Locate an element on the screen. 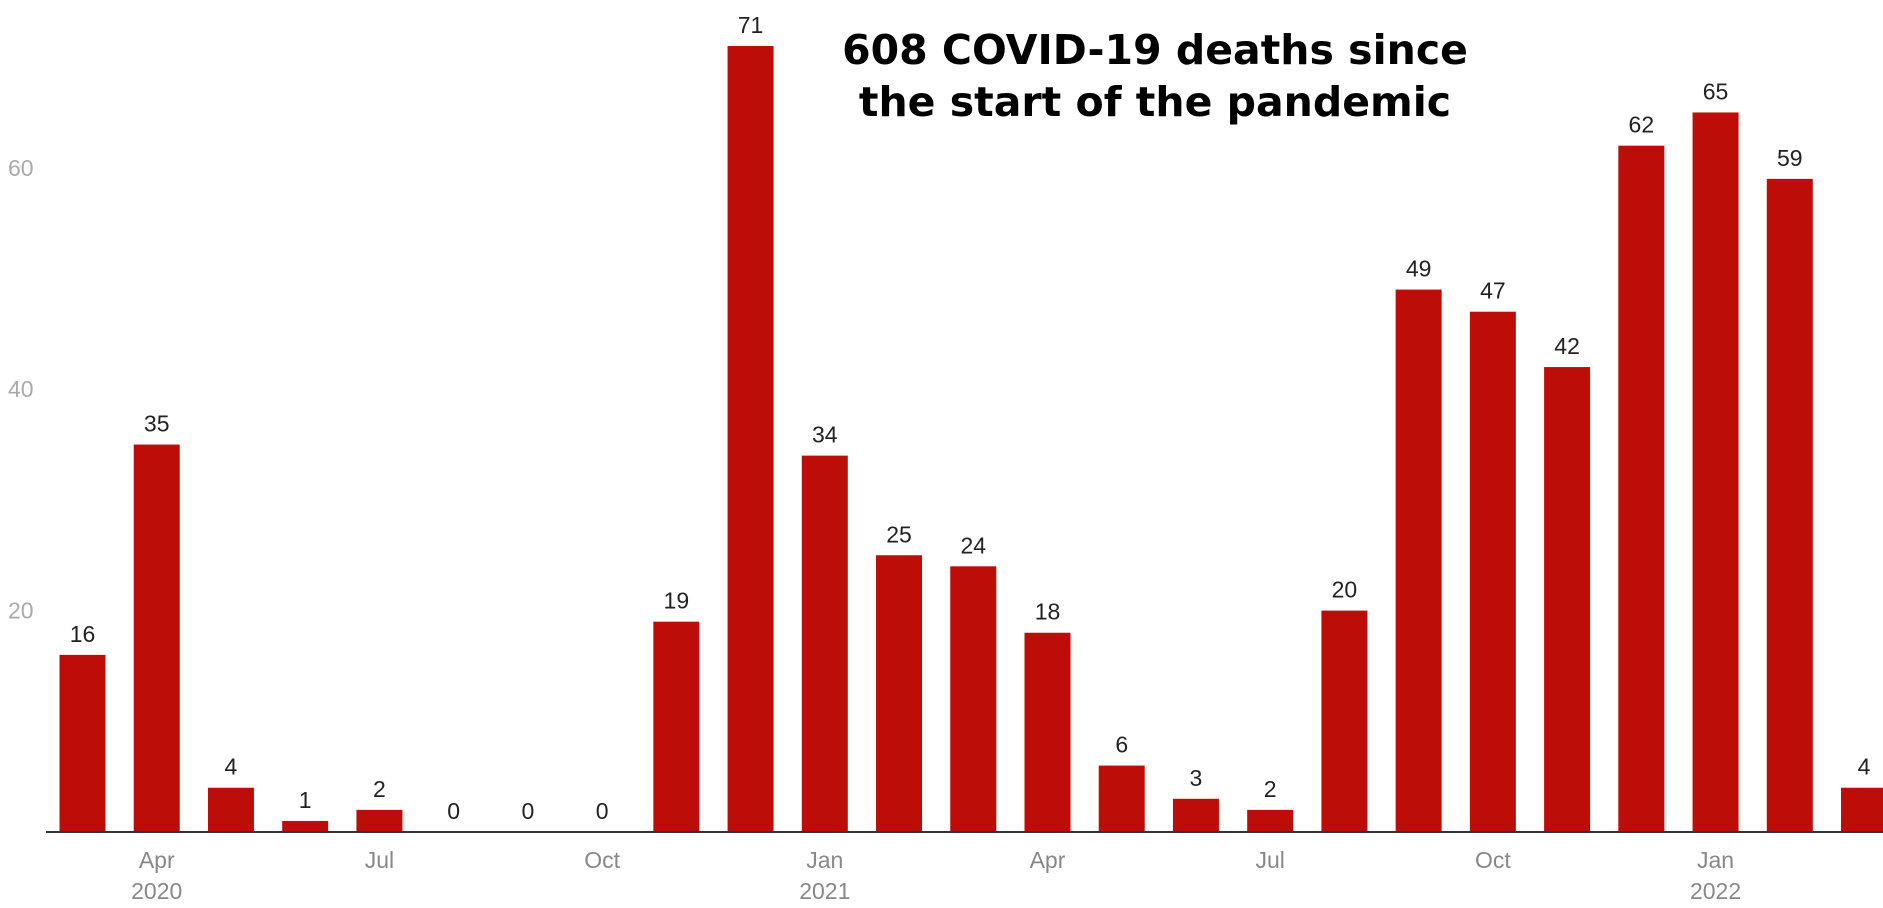  data-label-2021-12: 62 is located at coordinates (1642, 125).